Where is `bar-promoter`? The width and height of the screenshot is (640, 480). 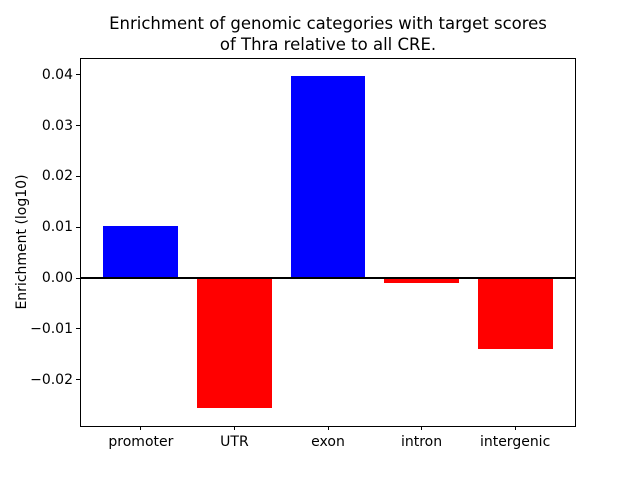 bar-promoter is located at coordinates (141, 252).